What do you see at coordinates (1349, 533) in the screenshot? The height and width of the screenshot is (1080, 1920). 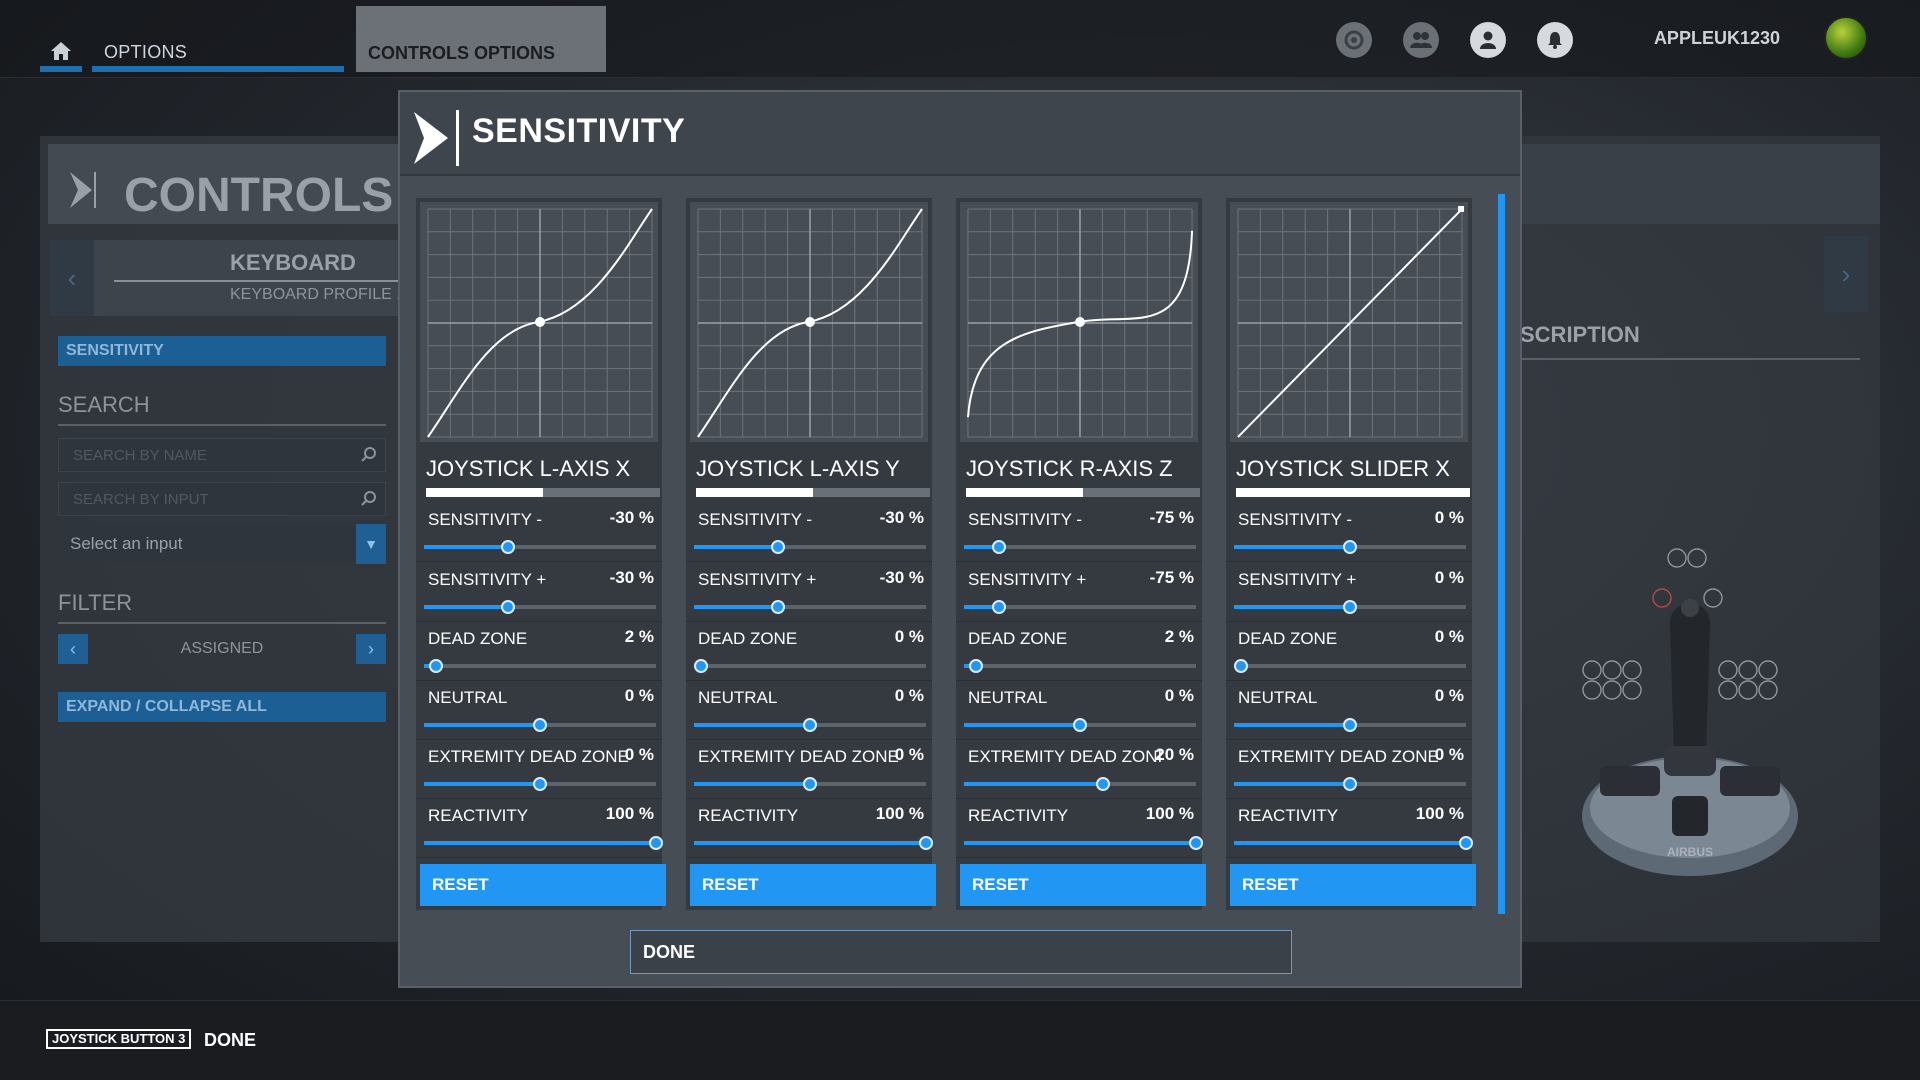 I see `setting-slider-row: SENSITIVITY - 0 %` at bounding box center [1349, 533].